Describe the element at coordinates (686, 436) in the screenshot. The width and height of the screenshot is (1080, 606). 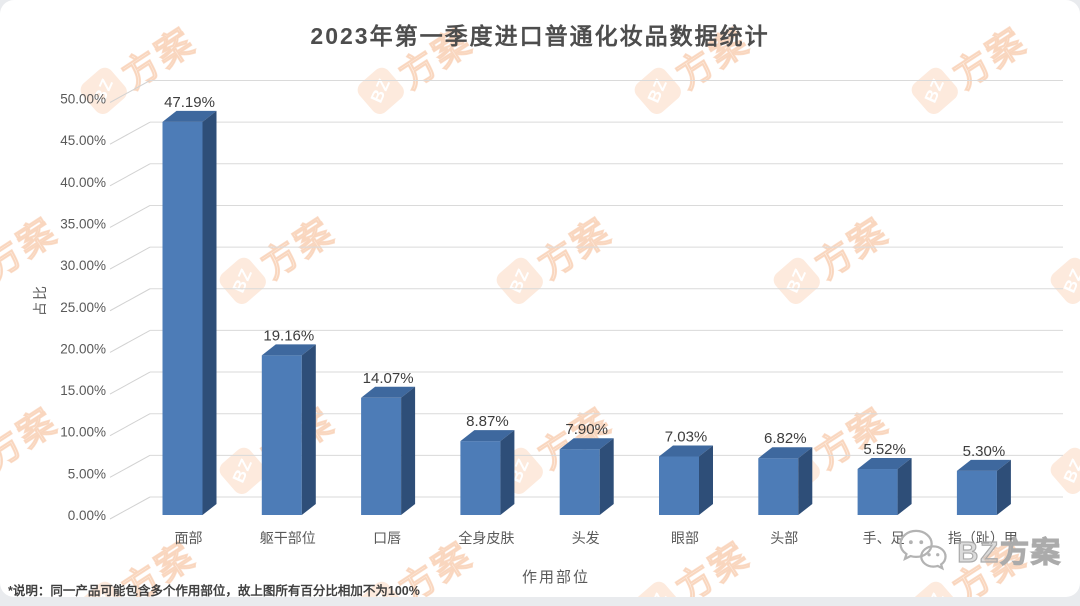
I see `bar-value-label: 7.03%` at that location.